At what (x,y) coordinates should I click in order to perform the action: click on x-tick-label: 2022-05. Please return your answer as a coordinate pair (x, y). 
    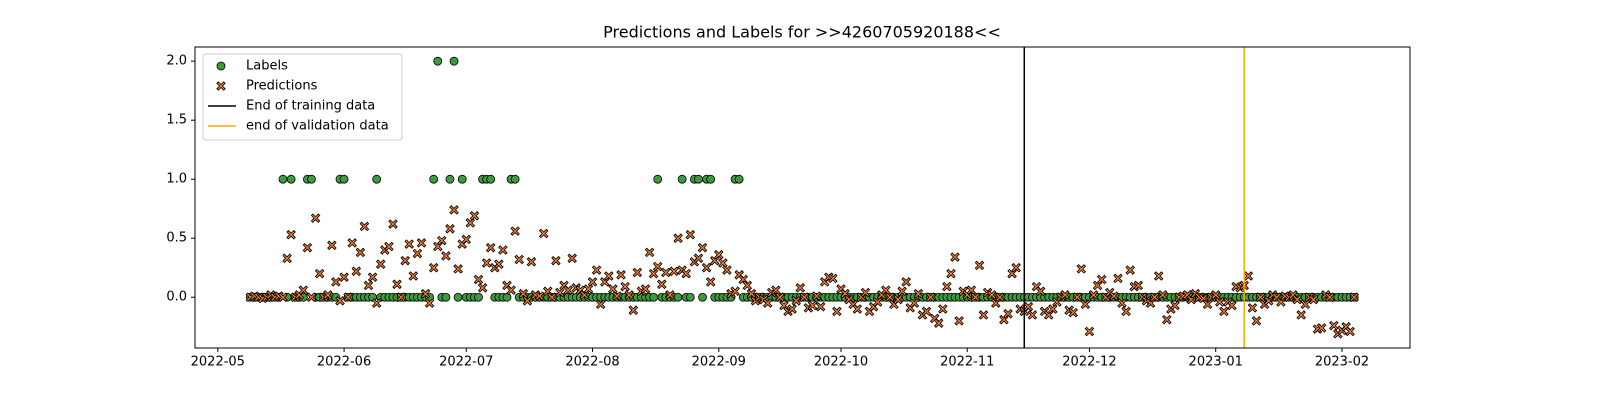
    Looking at the image, I should click on (218, 362).